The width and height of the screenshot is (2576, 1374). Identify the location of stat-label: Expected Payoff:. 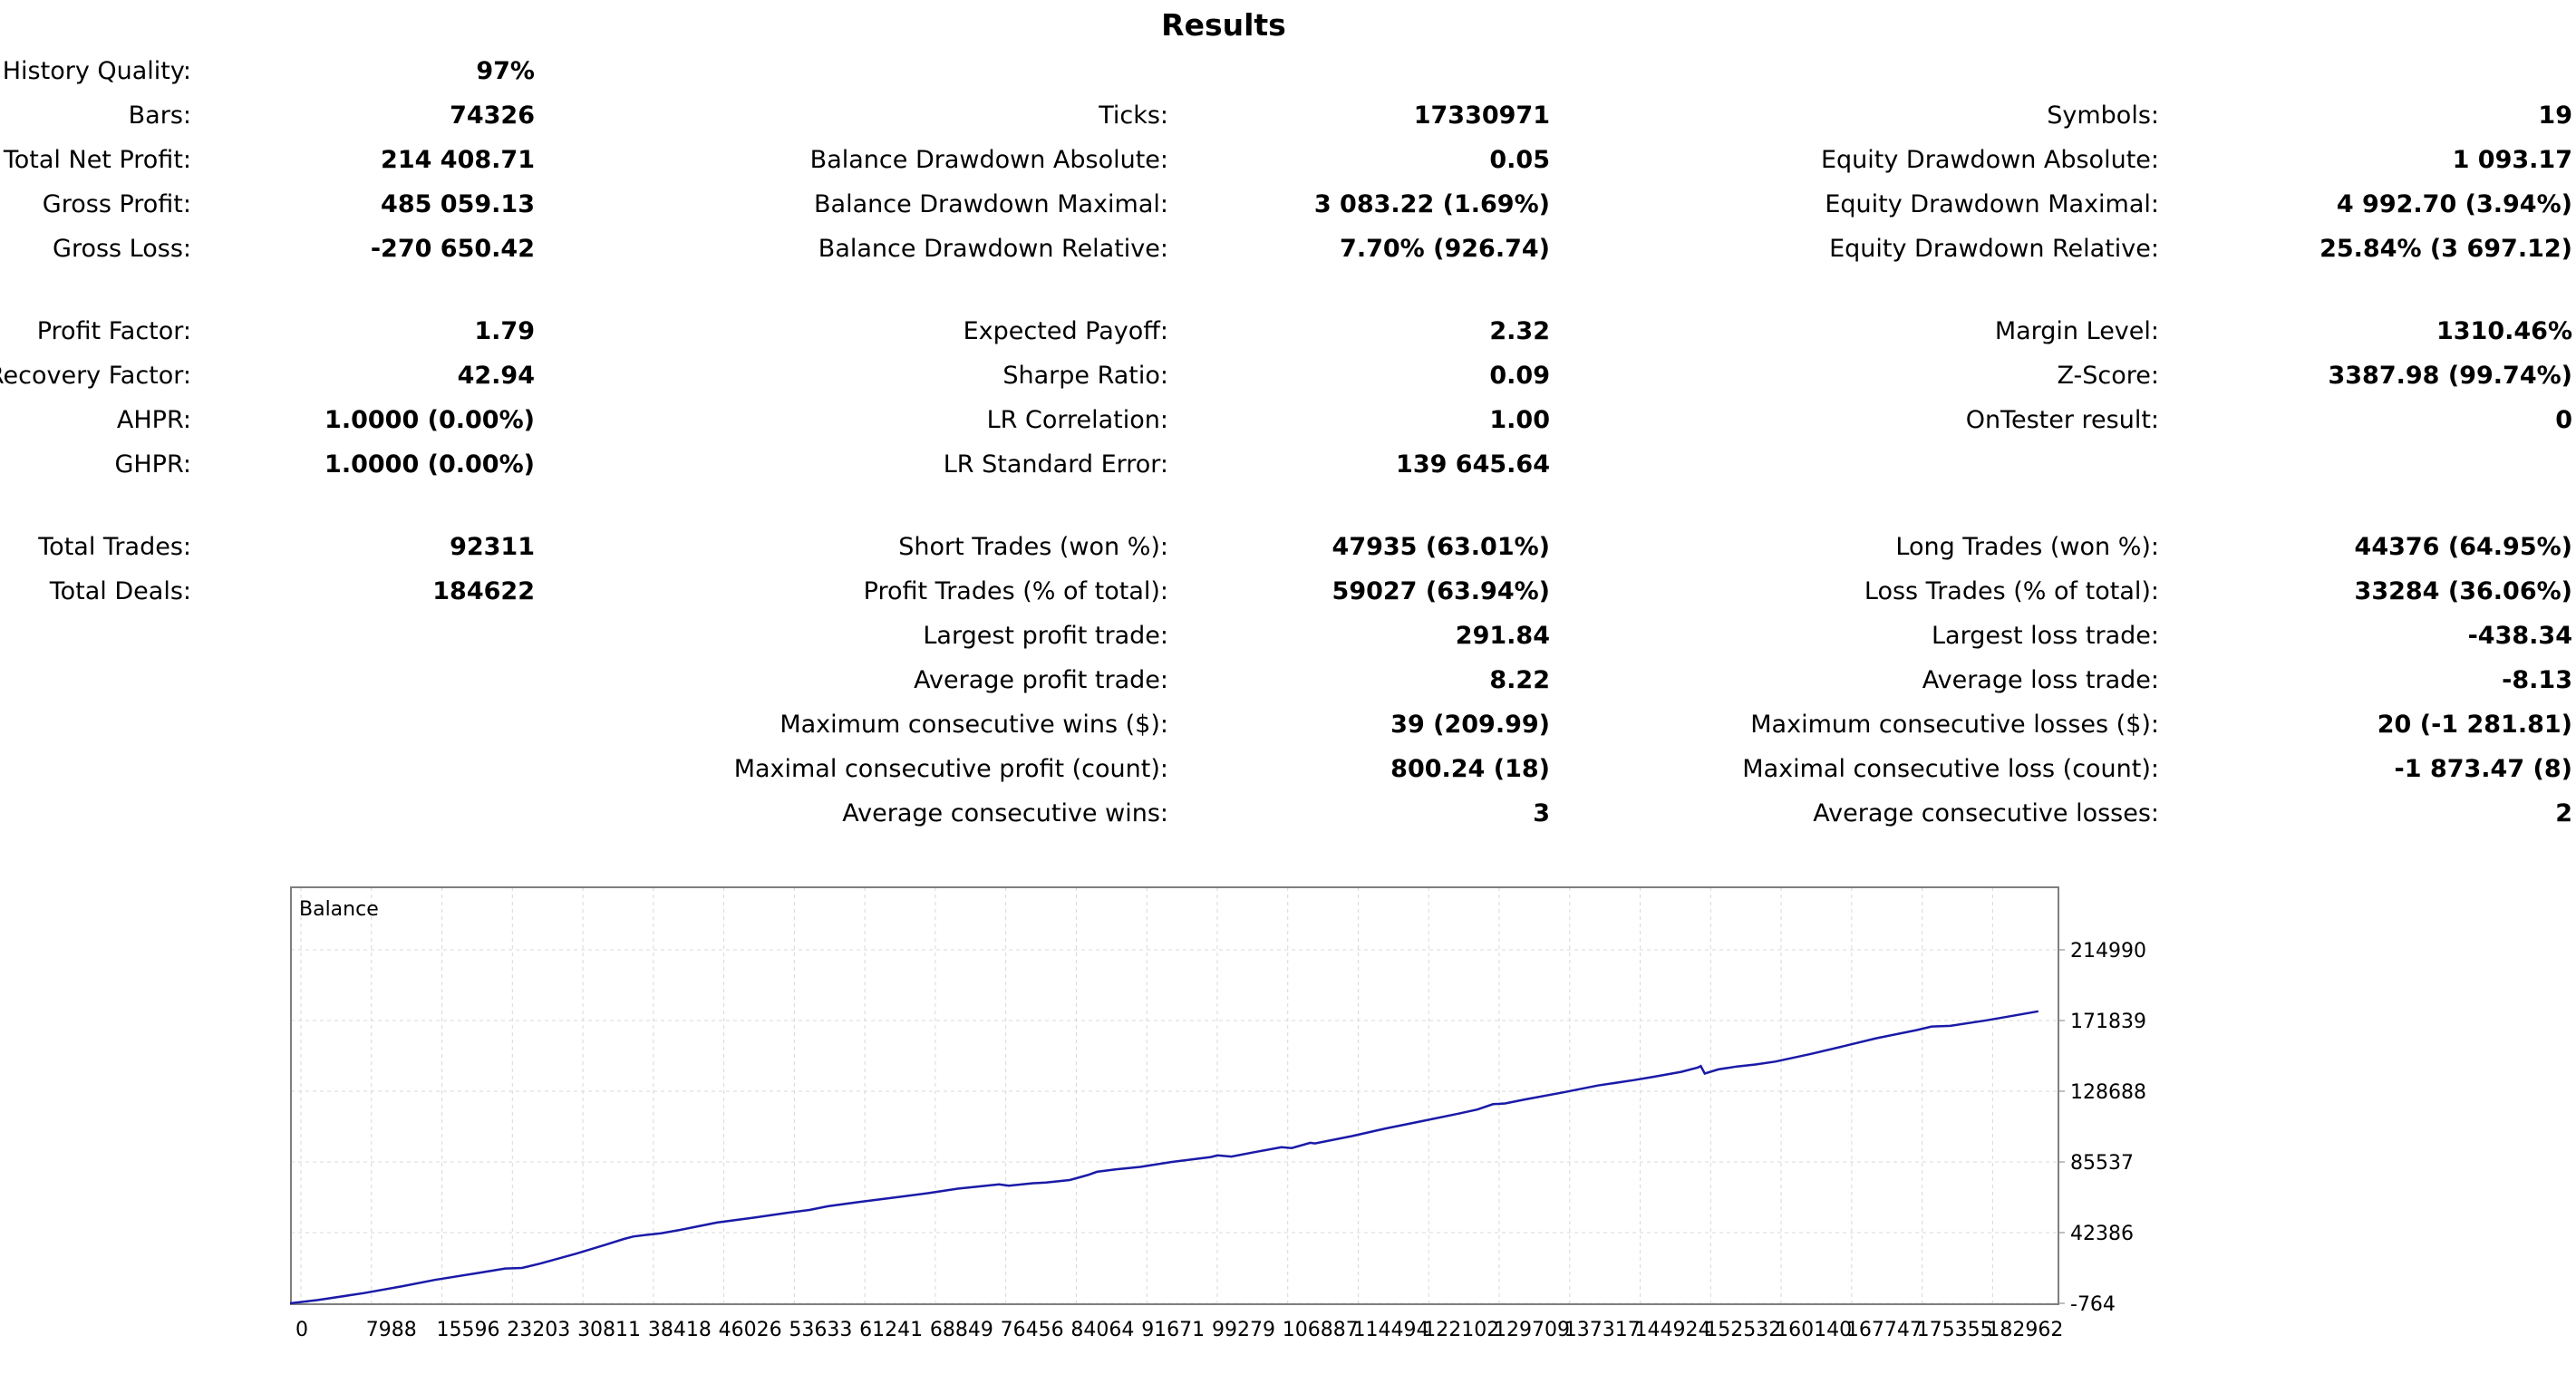
(1065, 331).